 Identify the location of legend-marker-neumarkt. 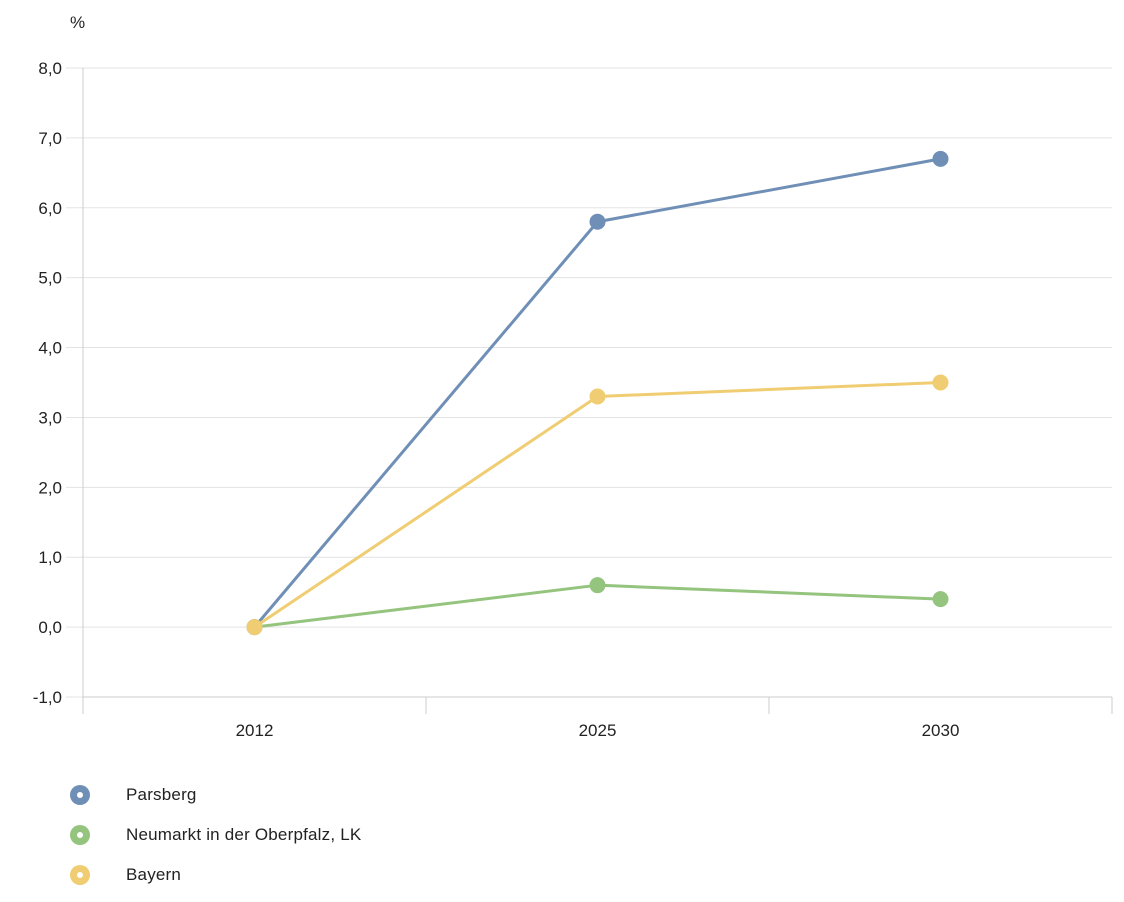
(80, 835).